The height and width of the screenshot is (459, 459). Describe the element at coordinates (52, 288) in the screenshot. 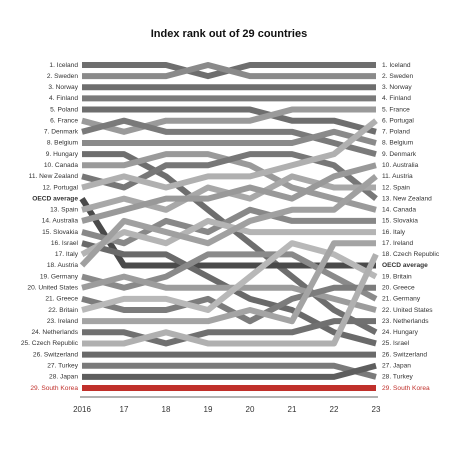

I see `start-label: 20. United States` at that location.